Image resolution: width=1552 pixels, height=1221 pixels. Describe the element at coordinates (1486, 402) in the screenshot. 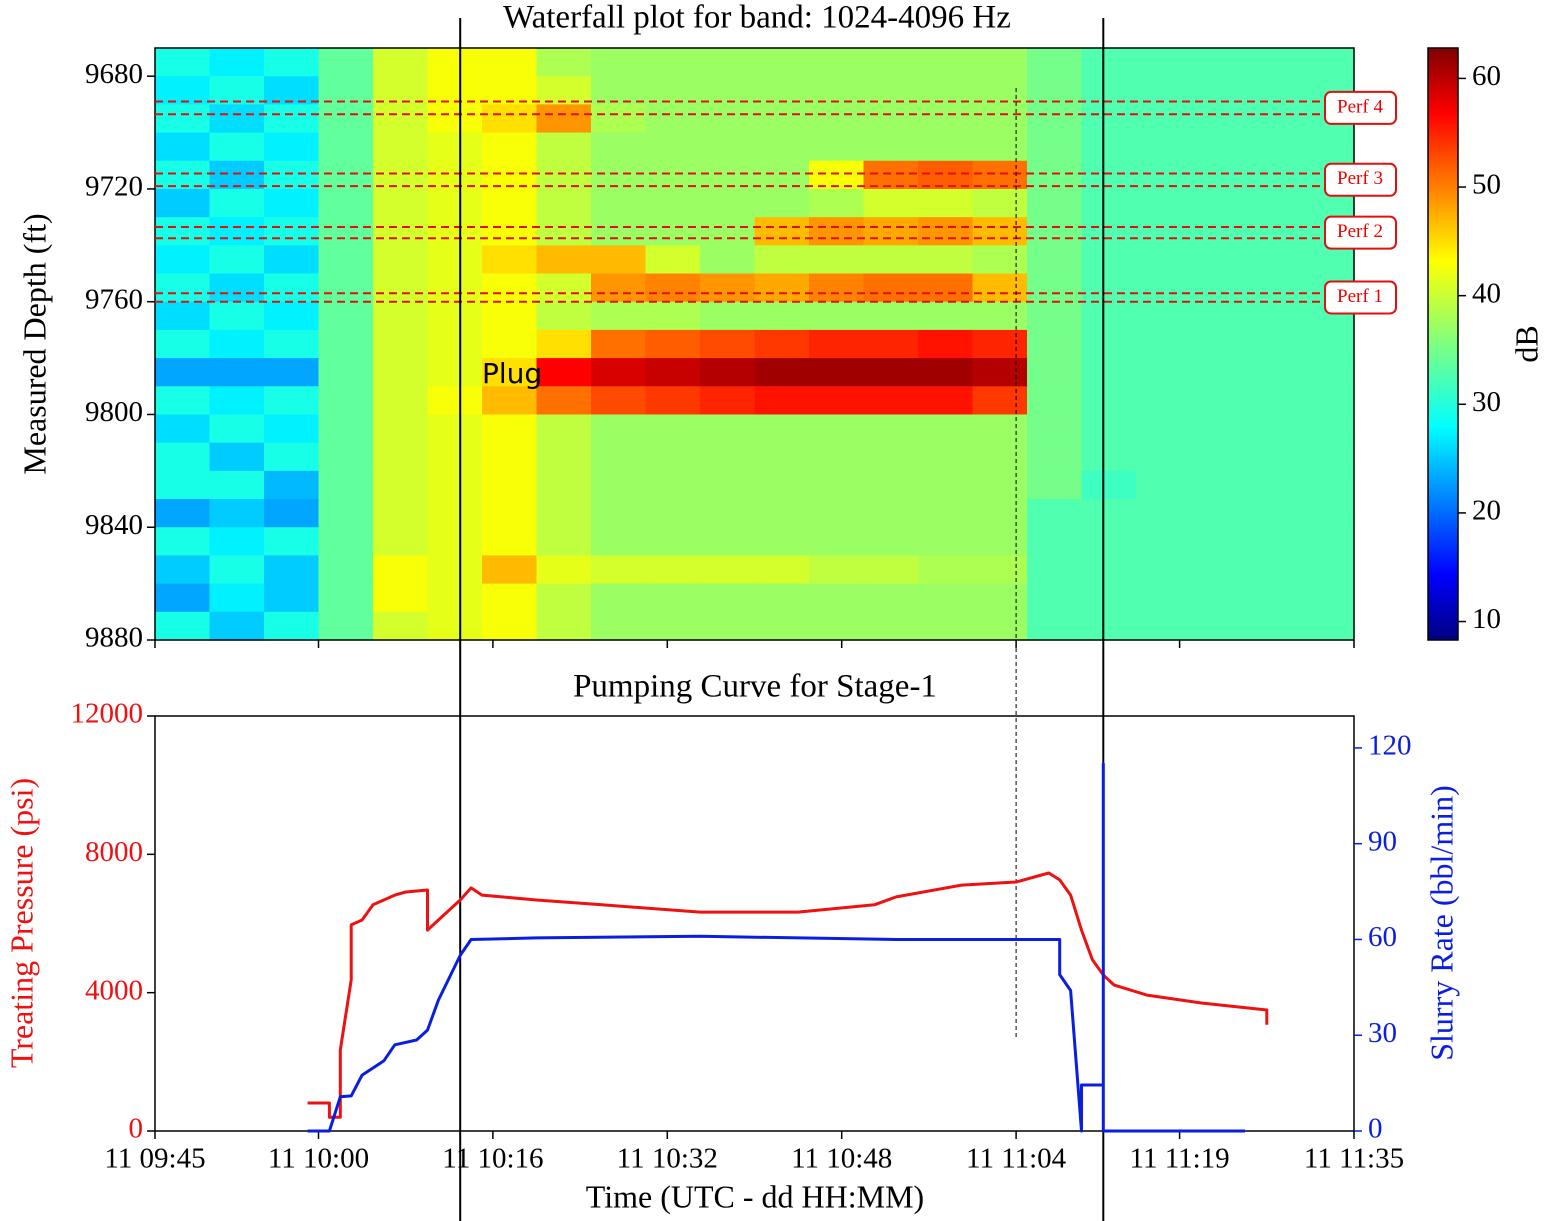

I see `colorbar-tick-label: 30` at that location.